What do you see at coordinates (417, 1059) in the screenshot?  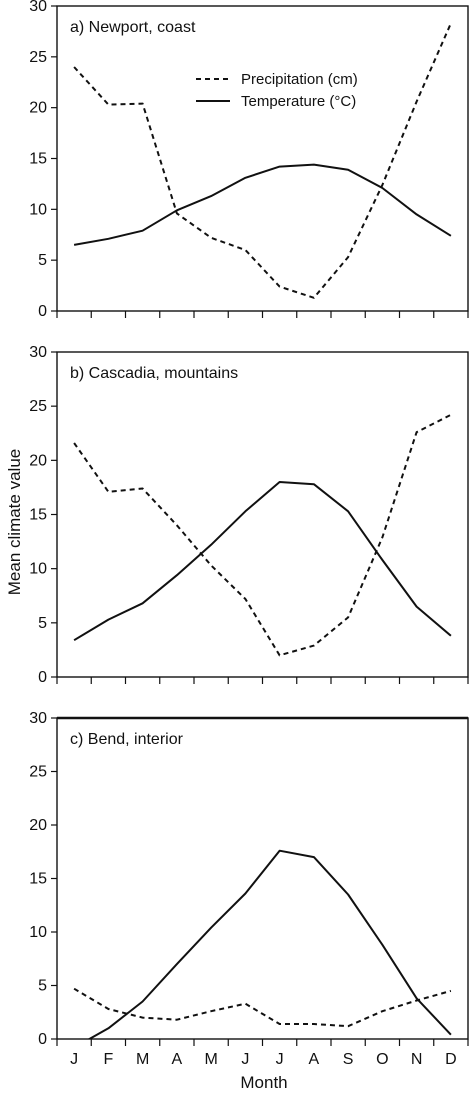 I see `x-tick-label: N` at bounding box center [417, 1059].